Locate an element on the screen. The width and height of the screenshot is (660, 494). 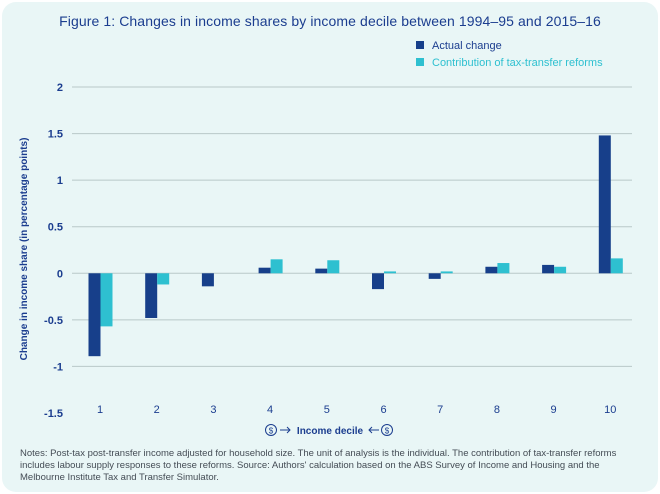
x-tick-label: 5 is located at coordinates (327, 410).